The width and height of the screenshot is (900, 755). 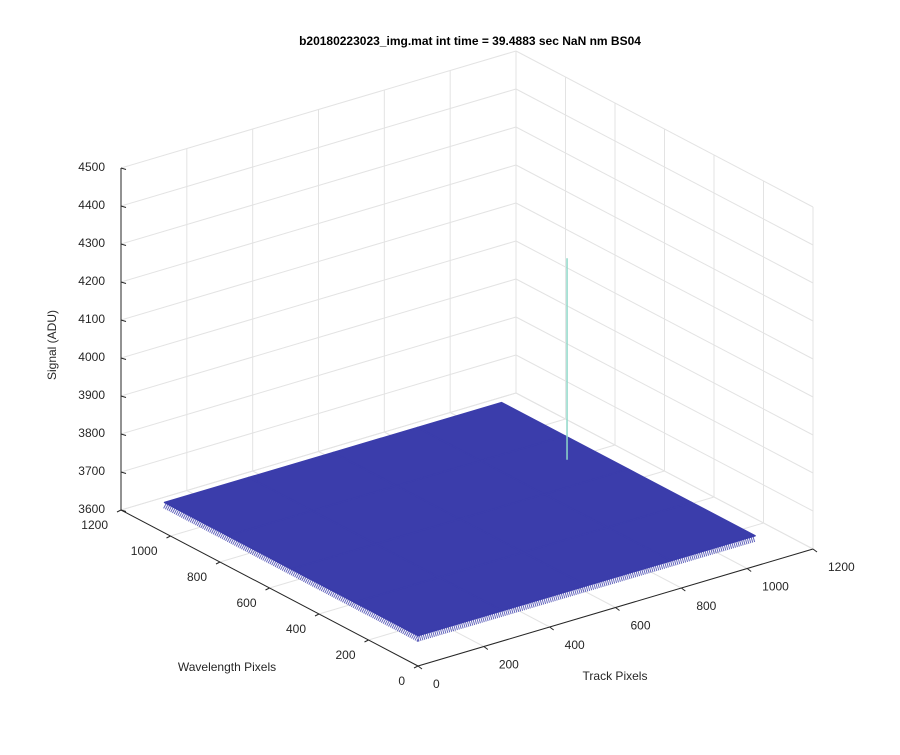 I want to click on x-axis, so click(x=615, y=607).